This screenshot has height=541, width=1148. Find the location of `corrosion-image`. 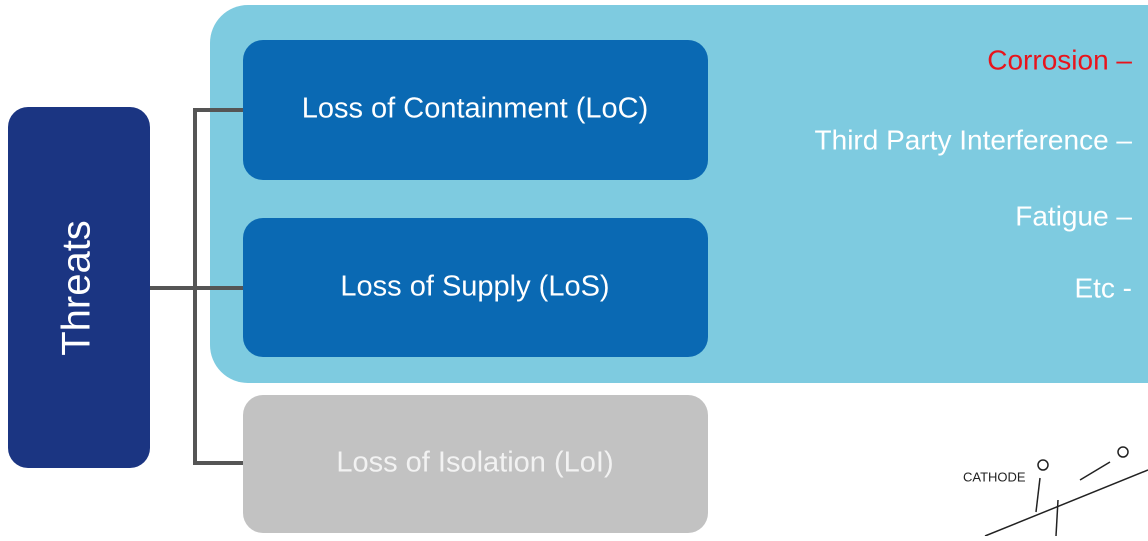

corrosion-image is located at coordinates (1066, 491).